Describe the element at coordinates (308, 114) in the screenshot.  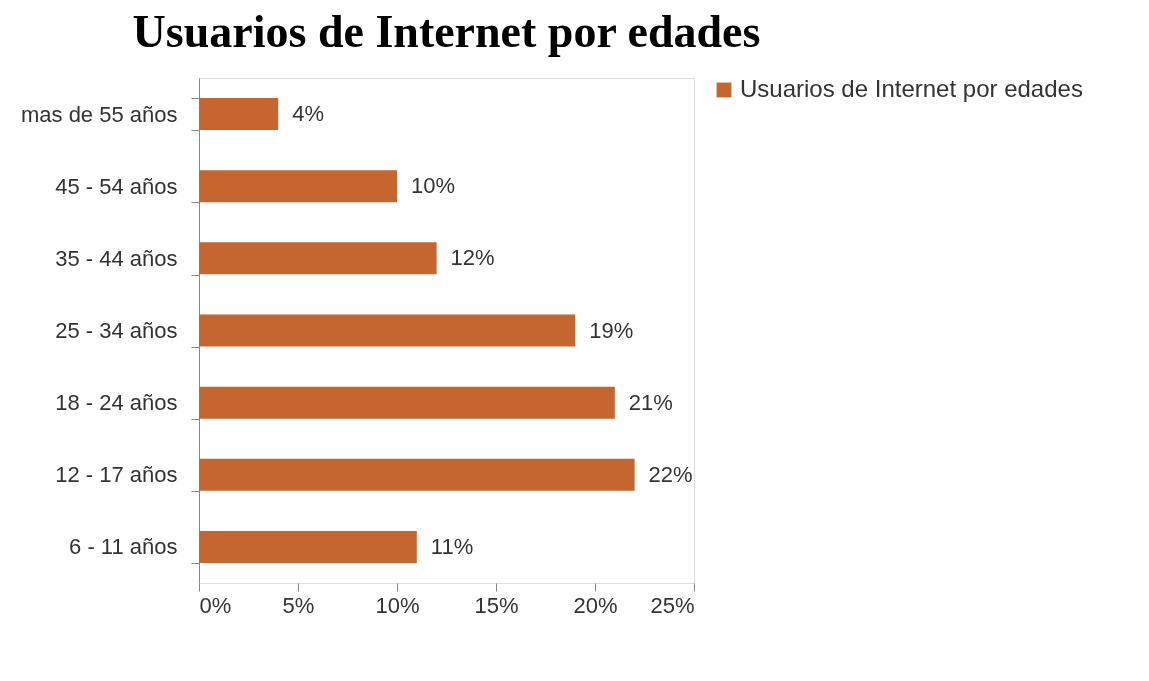
I see `data-label: 4%` at that location.